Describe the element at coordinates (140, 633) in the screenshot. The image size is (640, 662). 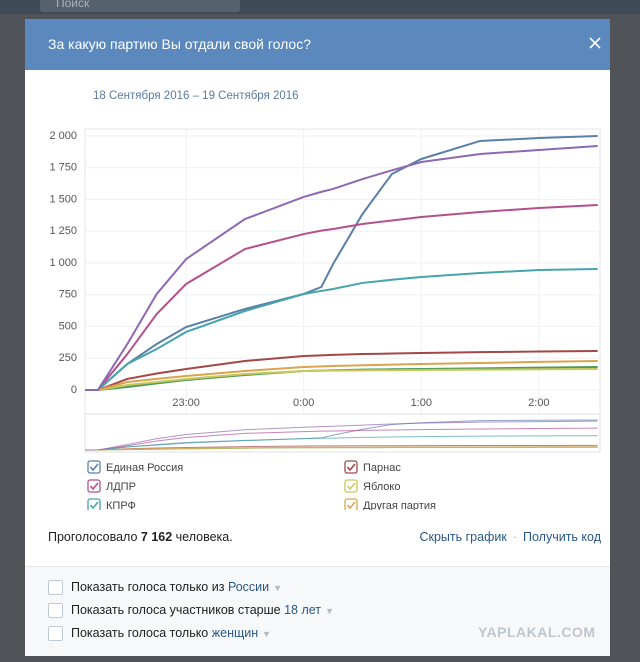
I see `filter-text: Показать голоса только` at that location.